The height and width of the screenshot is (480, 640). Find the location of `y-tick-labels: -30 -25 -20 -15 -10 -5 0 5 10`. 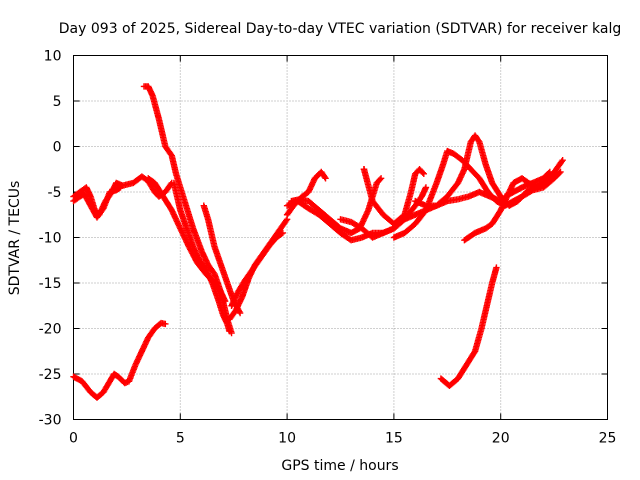

y-tick-labels: -30 -25 -20 -15 -10 -5 0 5 10 is located at coordinates (50, 239).